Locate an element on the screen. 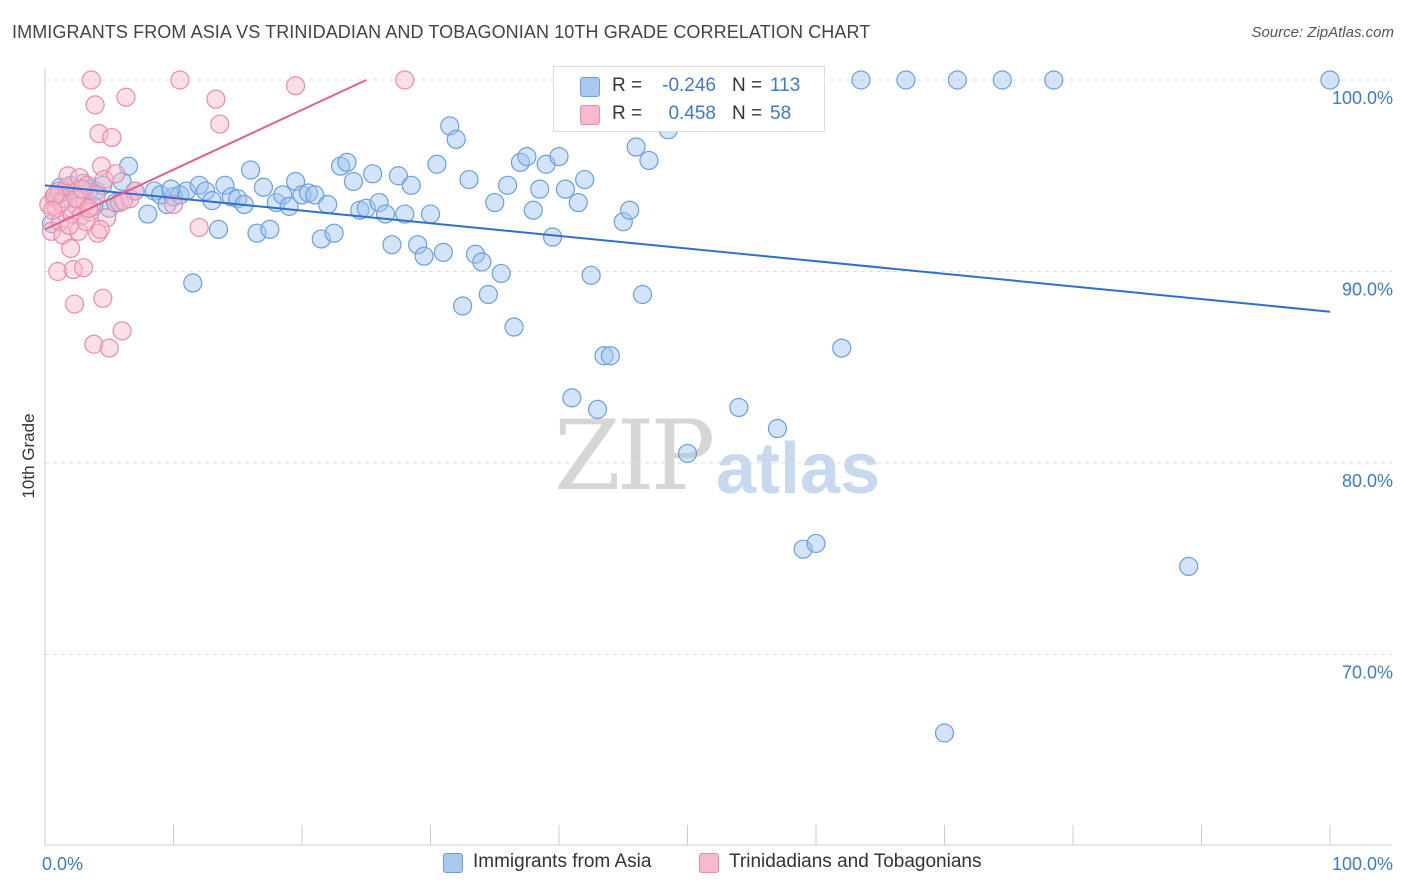 This screenshot has width=1406, height=892. watermark-zip: ZIP is located at coordinates (634, 456).